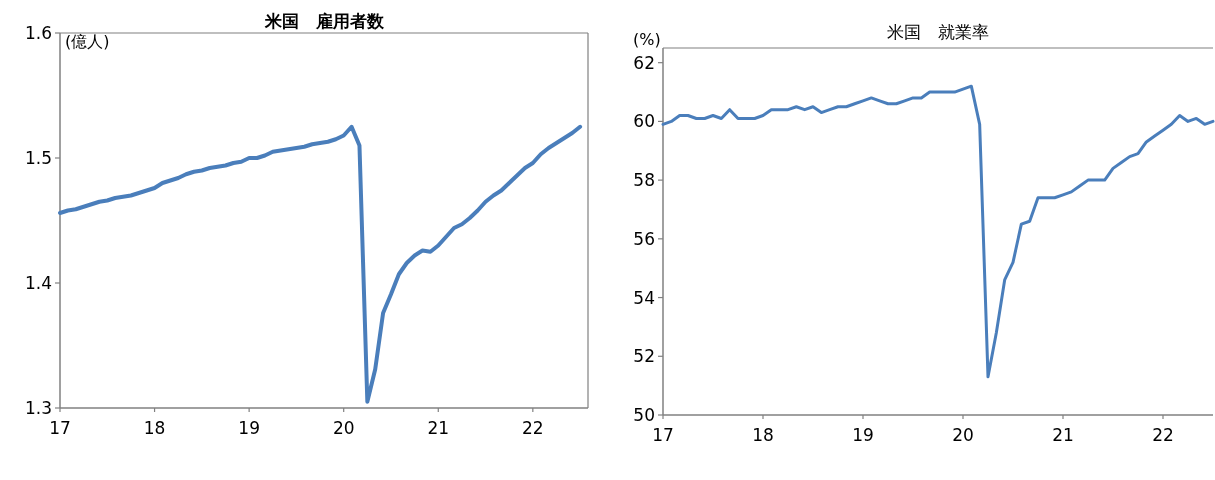 This screenshot has width=1215, height=480. Describe the element at coordinates (644, 62) in the screenshot. I see `y-tick-label: 62` at that location.